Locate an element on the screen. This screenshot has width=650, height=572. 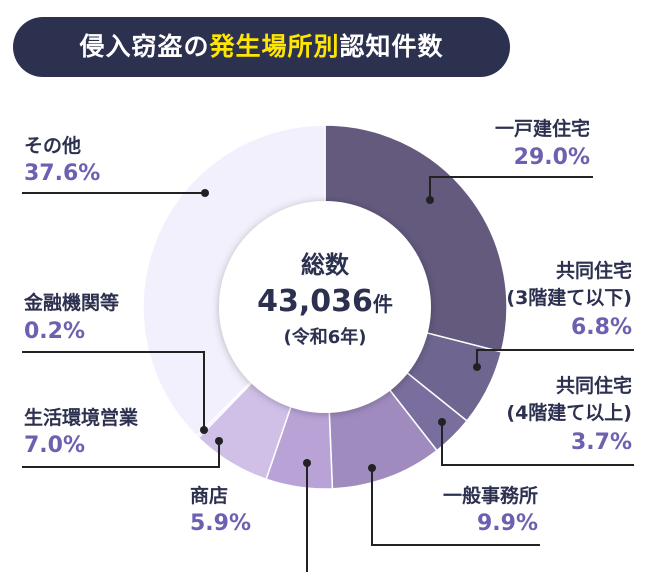
label-apartment-low-1: 共同住宅 is located at coordinates (593, 271).